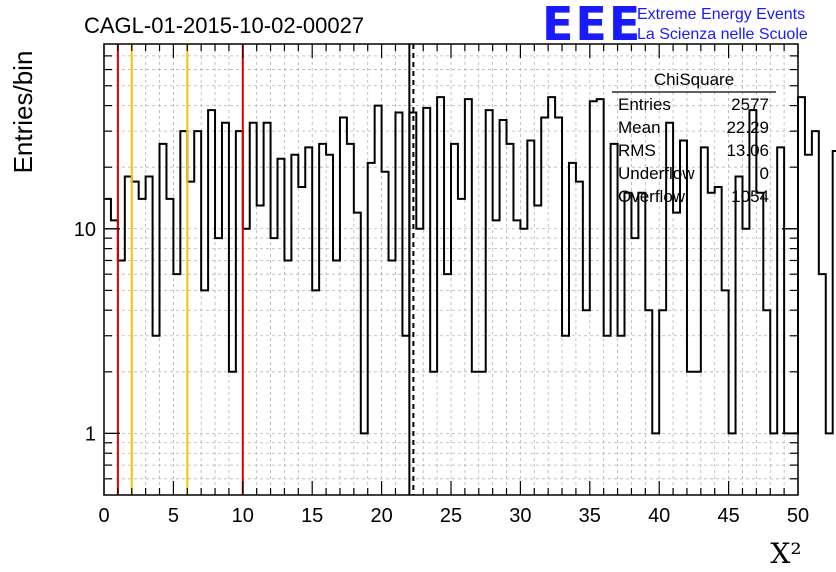  Describe the element at coordinates (659, 516) in the screenshot. I see `x-tick-label: 40` at that location.